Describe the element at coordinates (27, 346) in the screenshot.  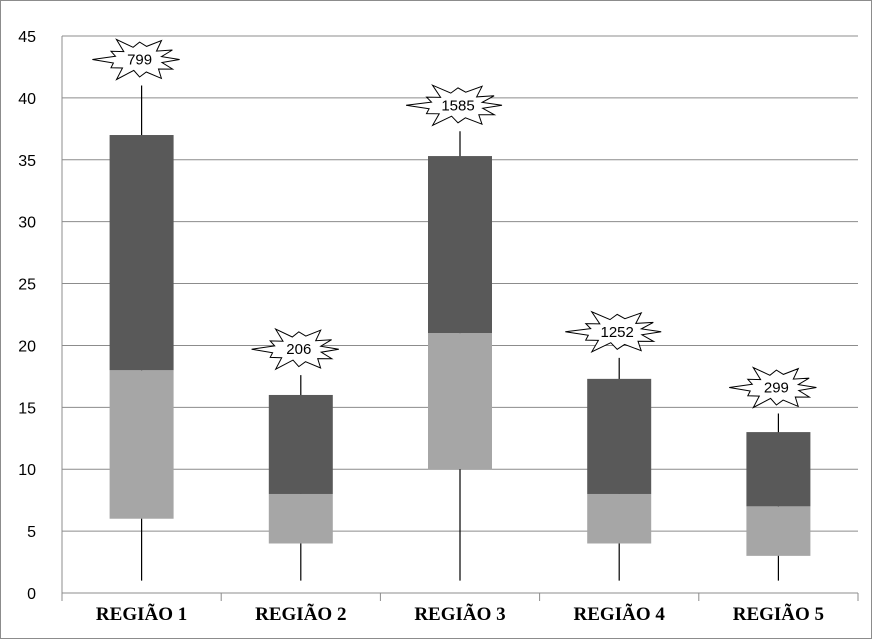
I see `y-tick-label: 20` at that location.